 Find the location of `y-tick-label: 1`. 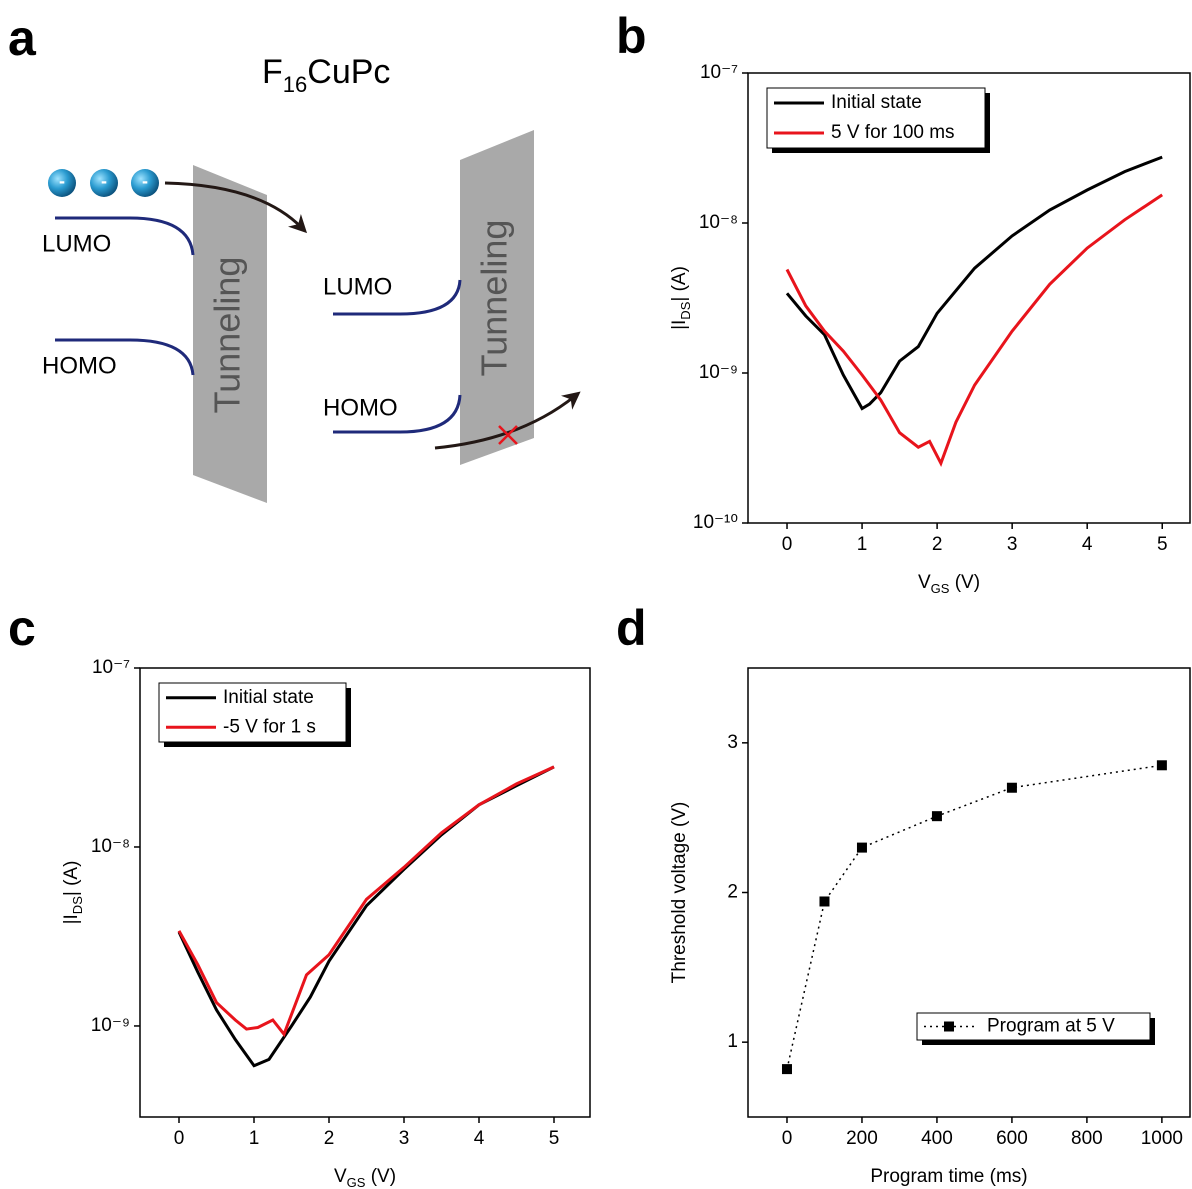

y-tick-label: 1 is located at coordinates (732, 1041).